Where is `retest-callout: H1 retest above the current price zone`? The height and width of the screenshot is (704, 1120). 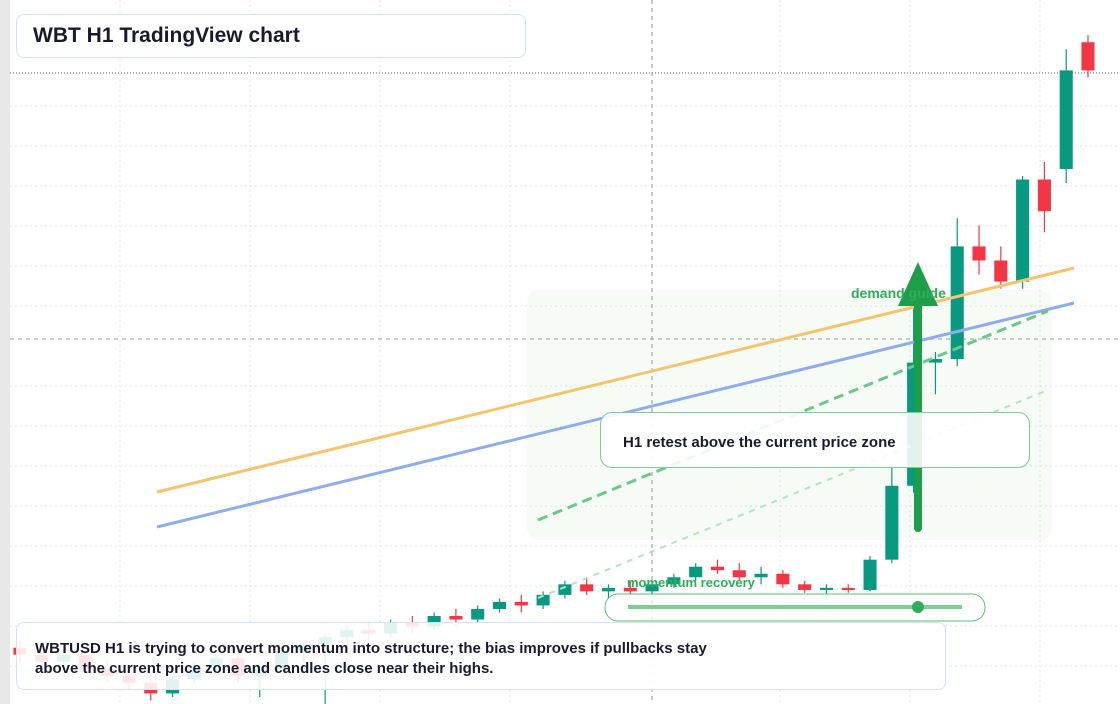 retest-callout: H1 retest above the current price zone is located at coordinates (815, 440).